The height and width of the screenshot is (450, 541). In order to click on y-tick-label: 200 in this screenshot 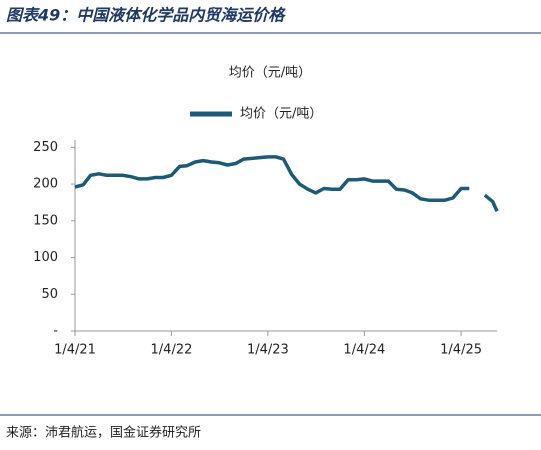, I will do `click(45, 184)`.